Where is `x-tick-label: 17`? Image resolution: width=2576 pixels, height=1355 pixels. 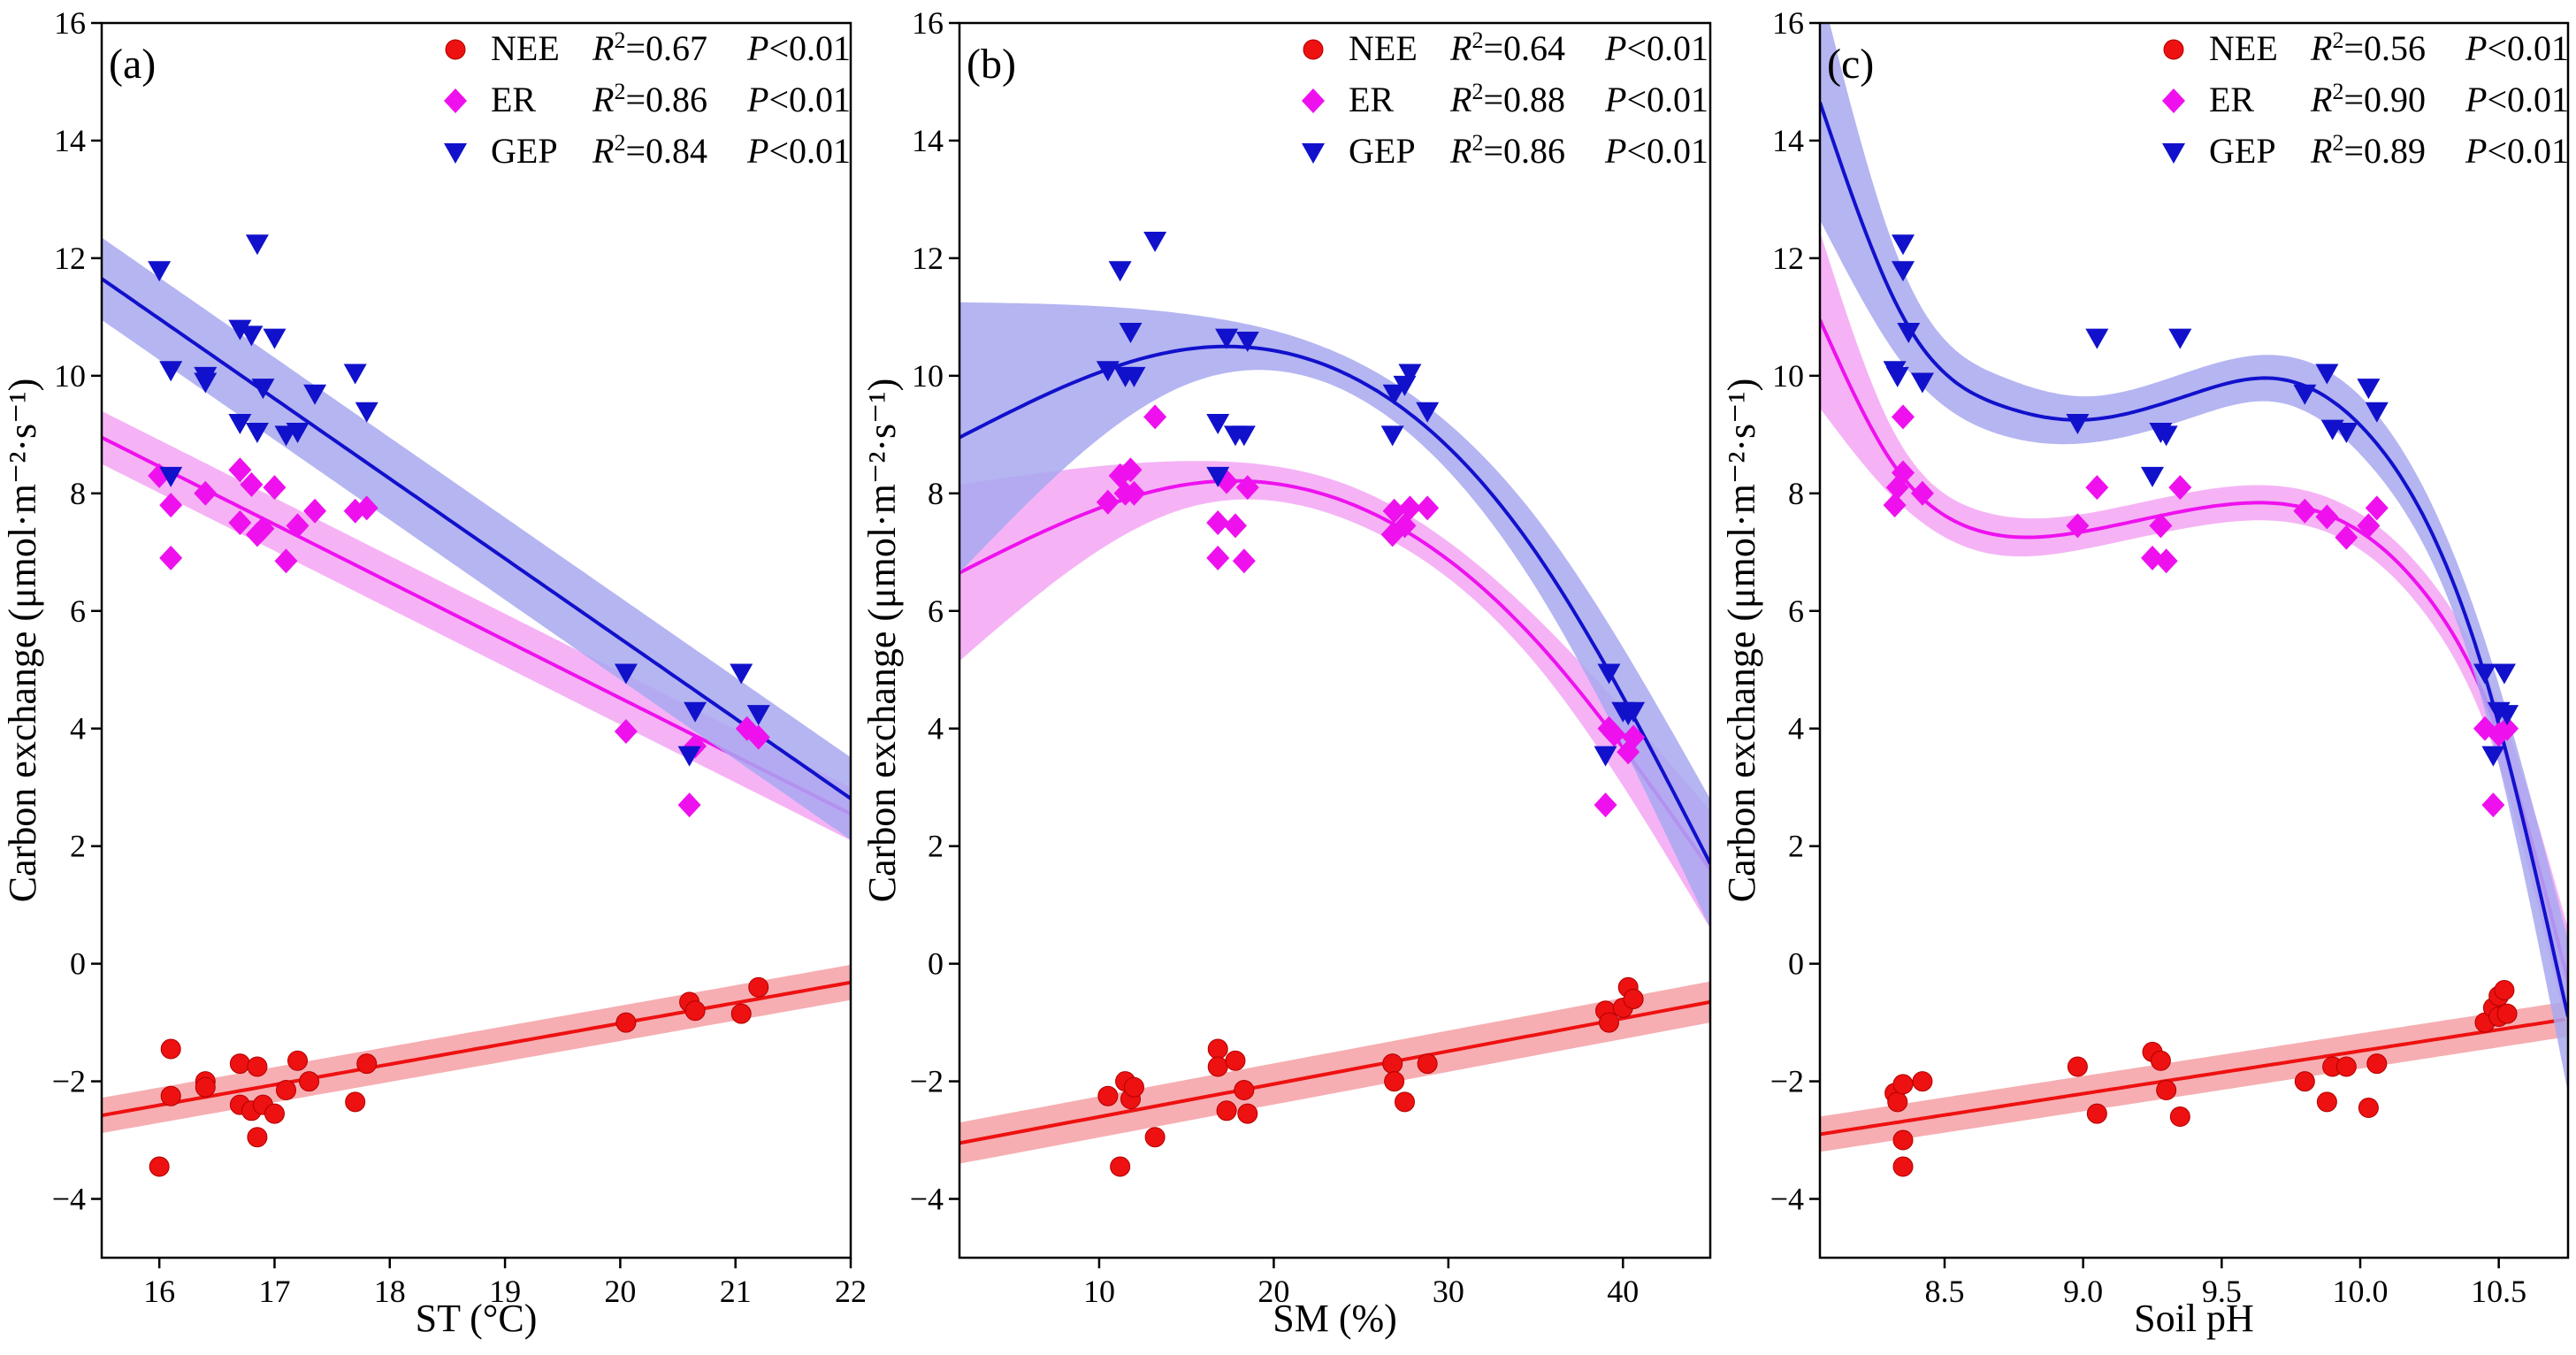
x-tick-label: 17 is located at coordinates (274, 1291).